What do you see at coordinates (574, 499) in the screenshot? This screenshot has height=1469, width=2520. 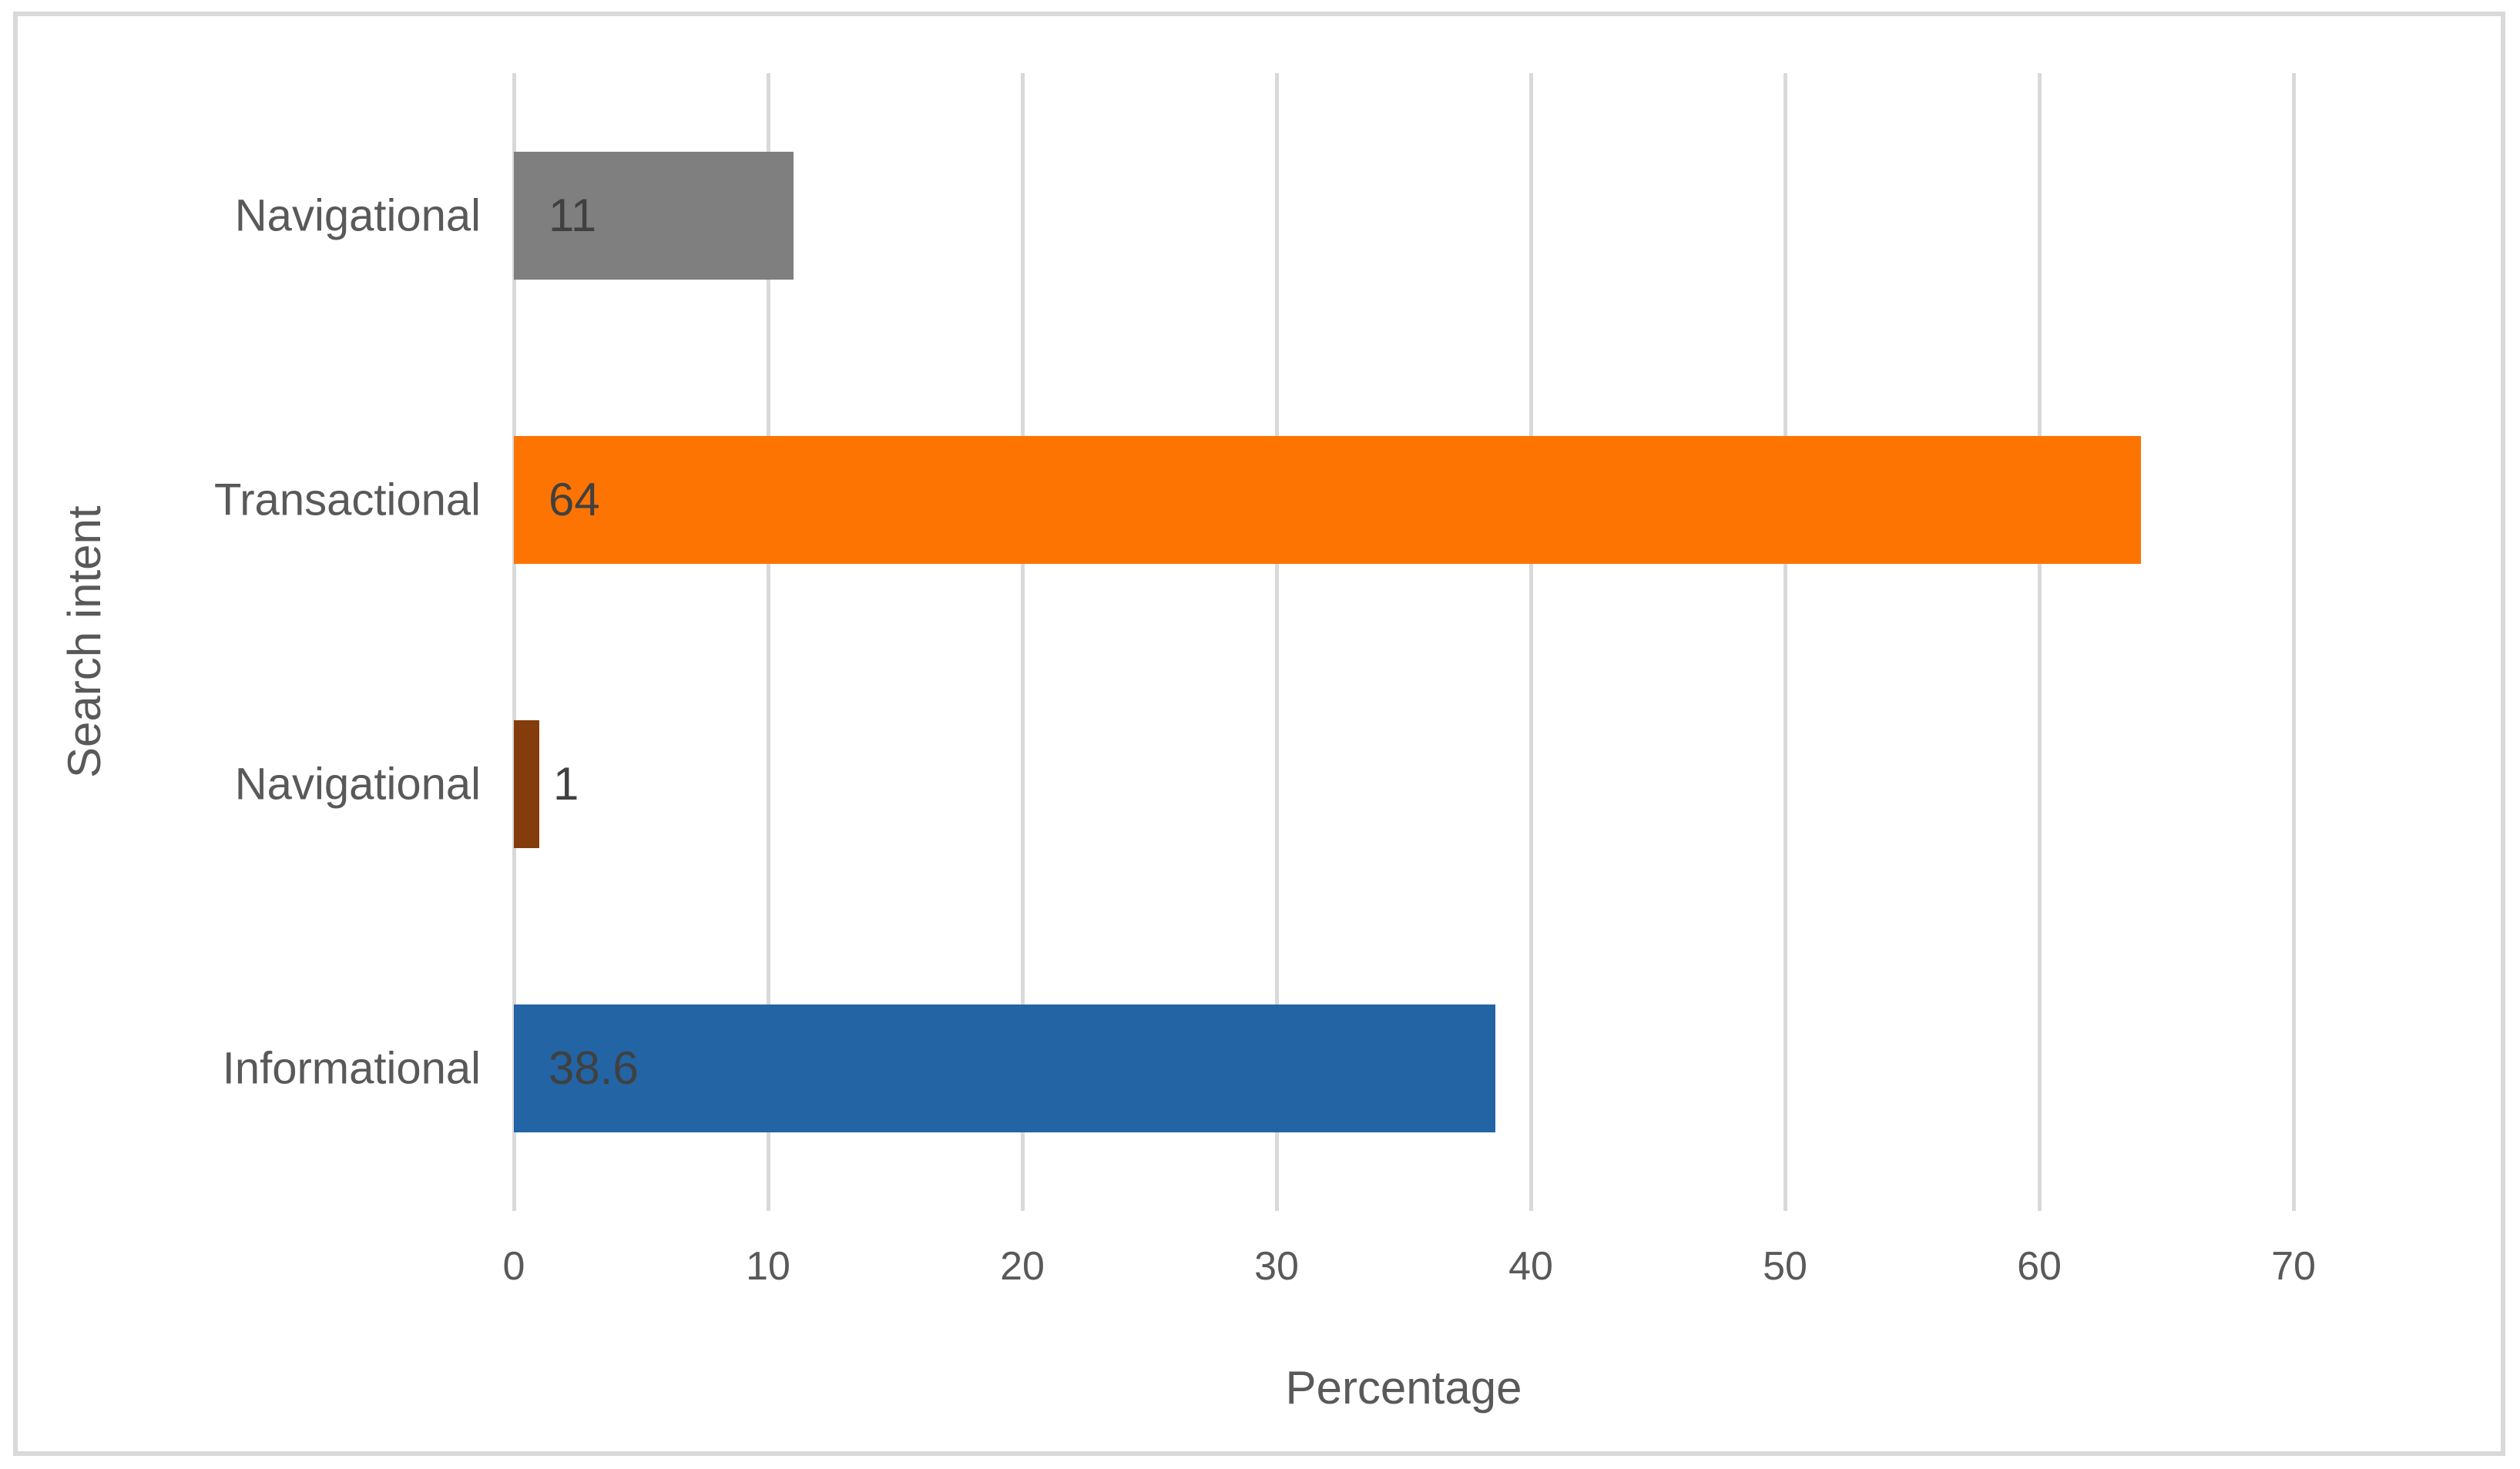 I see `data-label: 64` at bounding box center [574, 499].